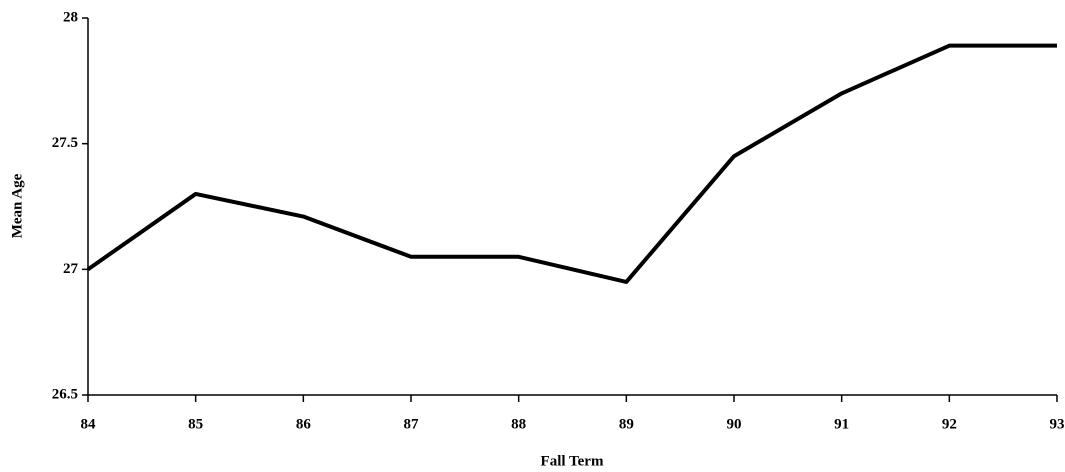 This screenshot has width=1065, height=472. Describe the element at coordinates (572, 461) in the screenshot. I see `x-axis-title: Fall Term` at that location.